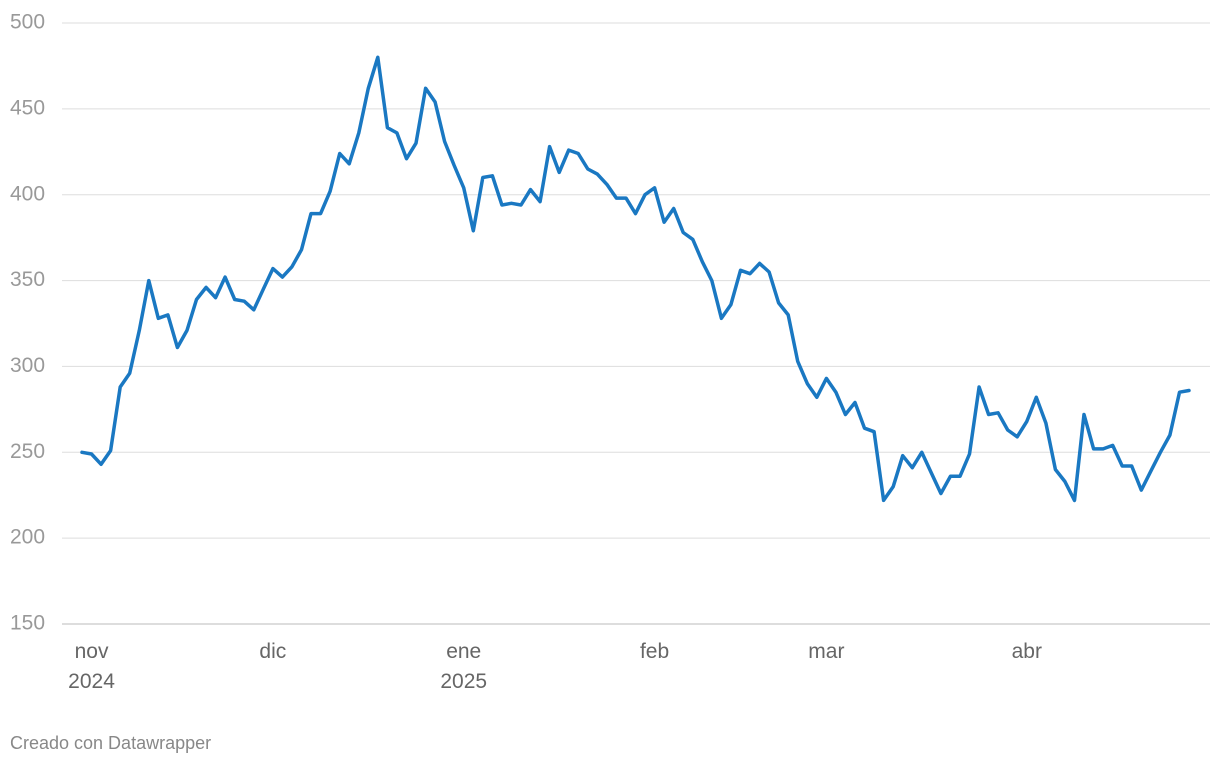 This screenshot has width=1220, height=770. I want to click on x-tick-label: feb, so click(654, 651).